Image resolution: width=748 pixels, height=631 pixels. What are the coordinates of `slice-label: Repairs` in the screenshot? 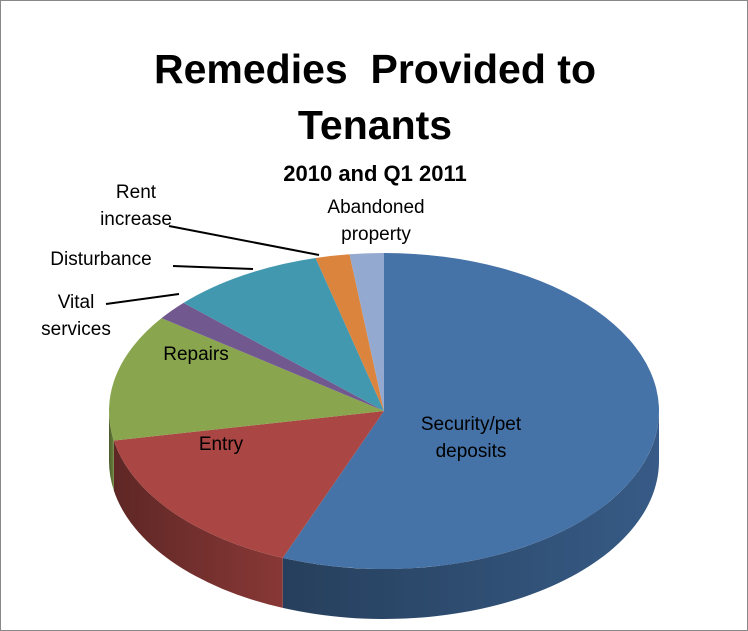 It's located at (196, 354).